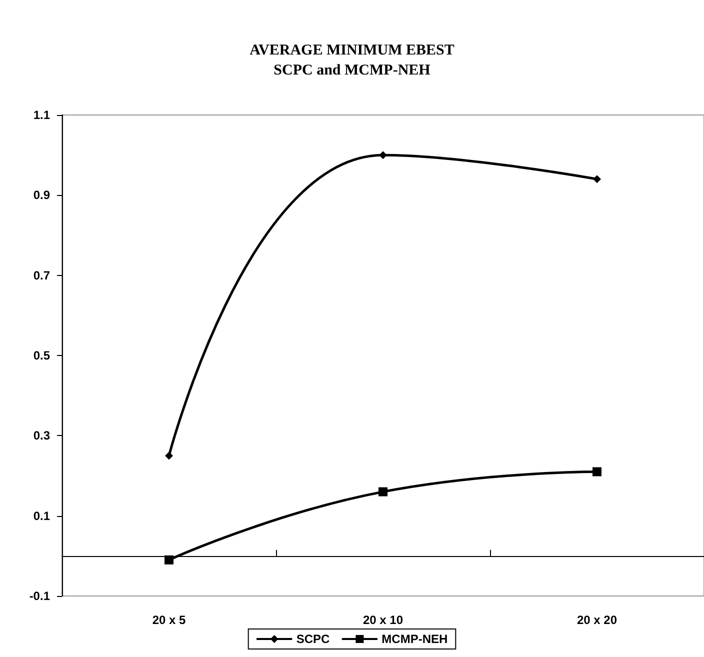 The image size is (704, 657). Describe the element at coordinates (39, 596) in the screenshot. I see `y-tick-label: -0.1` at that location.